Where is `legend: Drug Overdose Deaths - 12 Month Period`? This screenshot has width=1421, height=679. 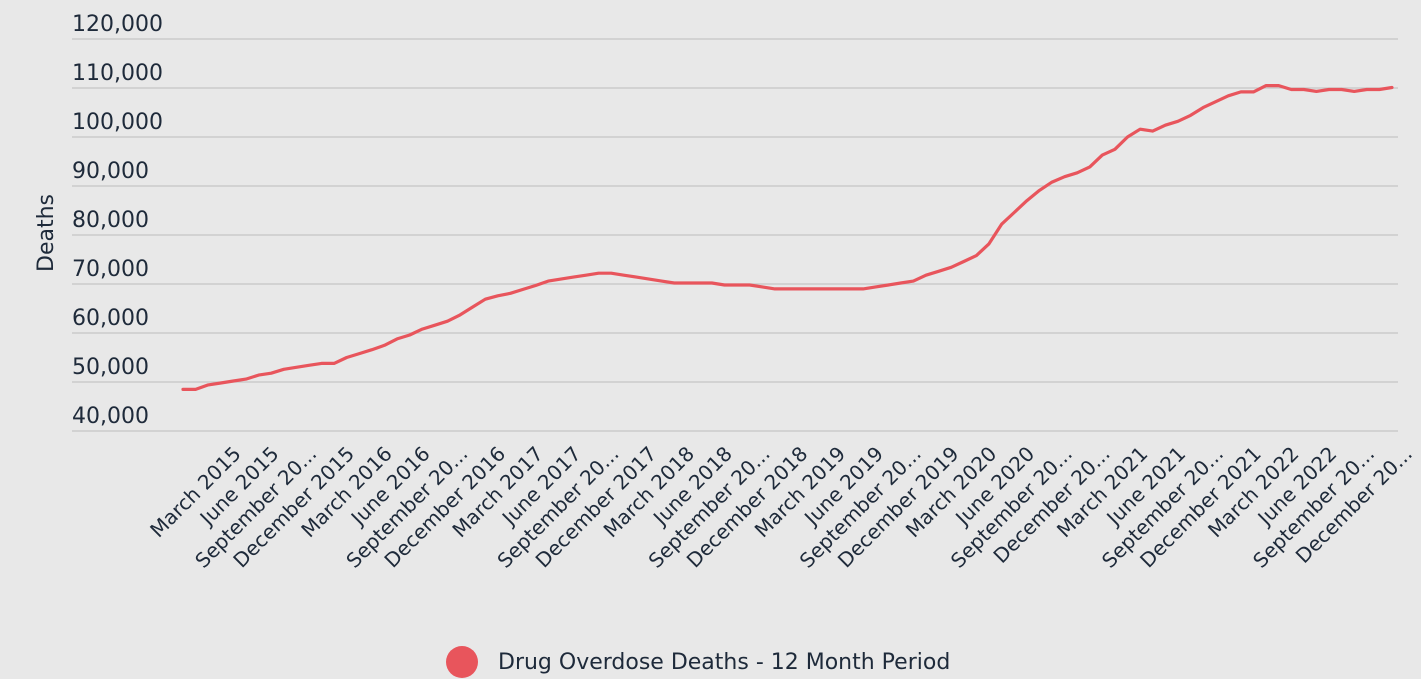
legend: Drug Overdose Deaths - 12 Month Period is located at coordinates (698, 662).